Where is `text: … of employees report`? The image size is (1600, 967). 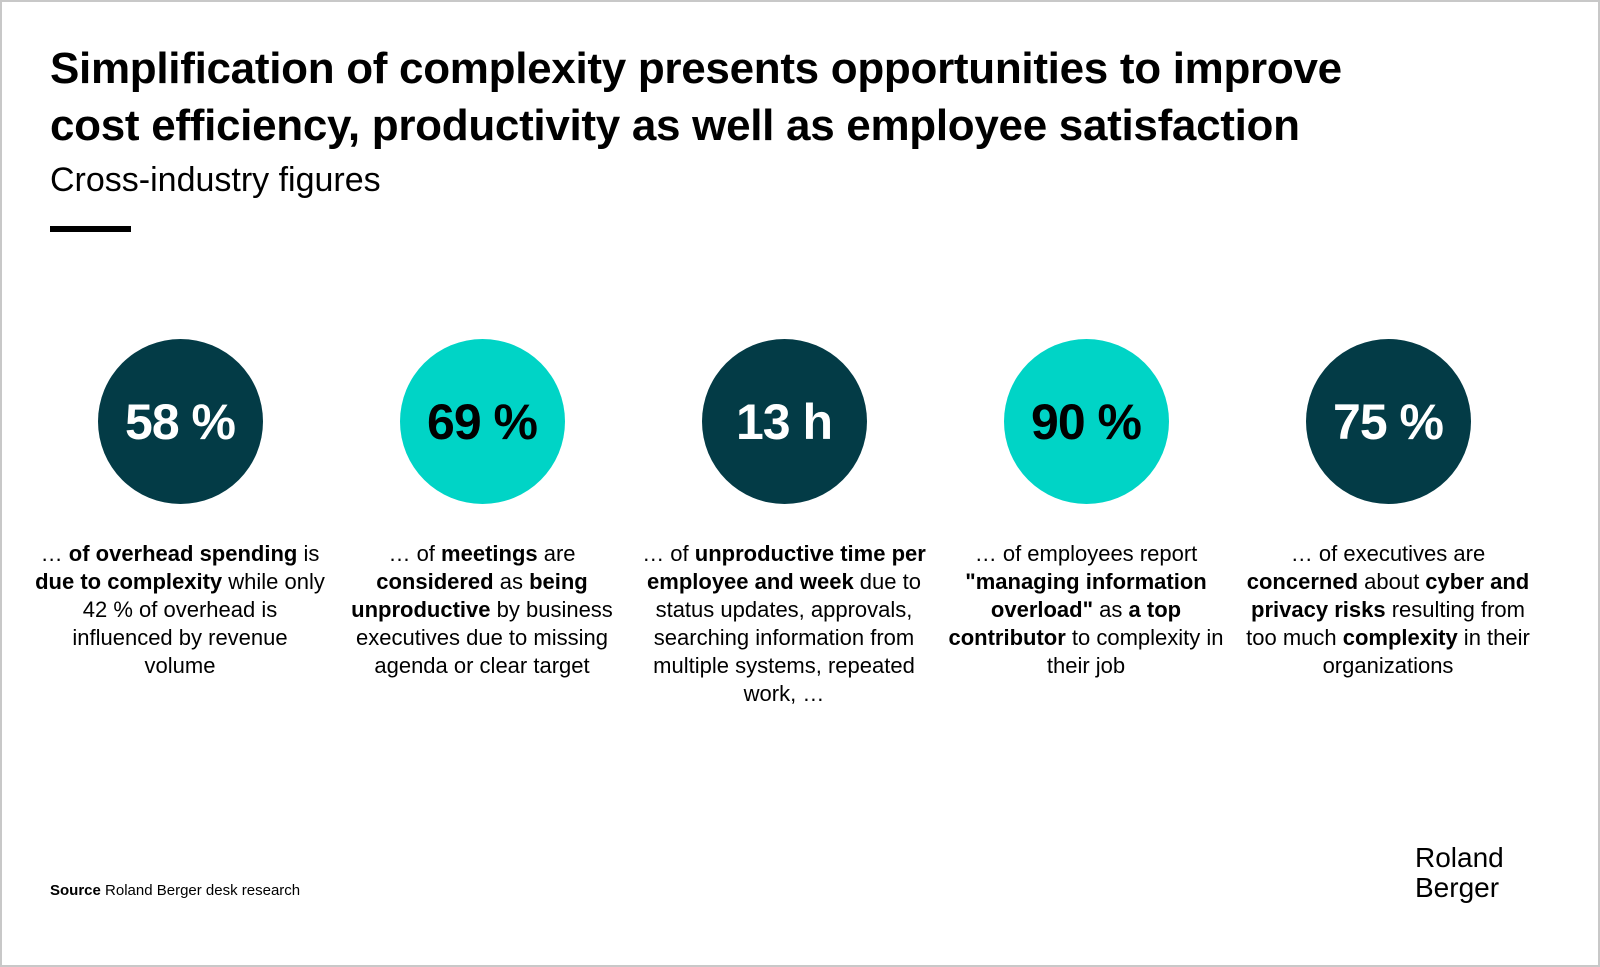
text: … of employees report is located at coordinates (1086, 553).